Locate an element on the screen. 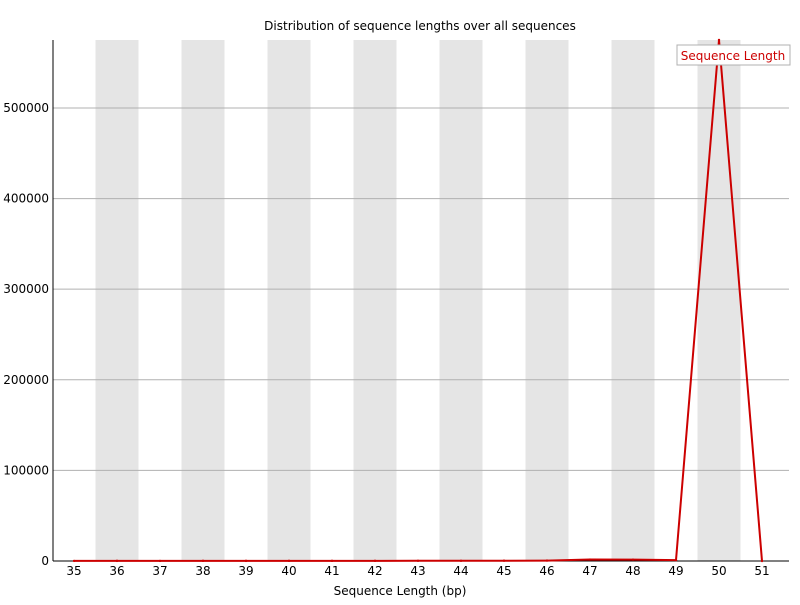 This screenshot has height=605, width=800. x-tick-label-37: 37 is located at coordinates (159, 571).